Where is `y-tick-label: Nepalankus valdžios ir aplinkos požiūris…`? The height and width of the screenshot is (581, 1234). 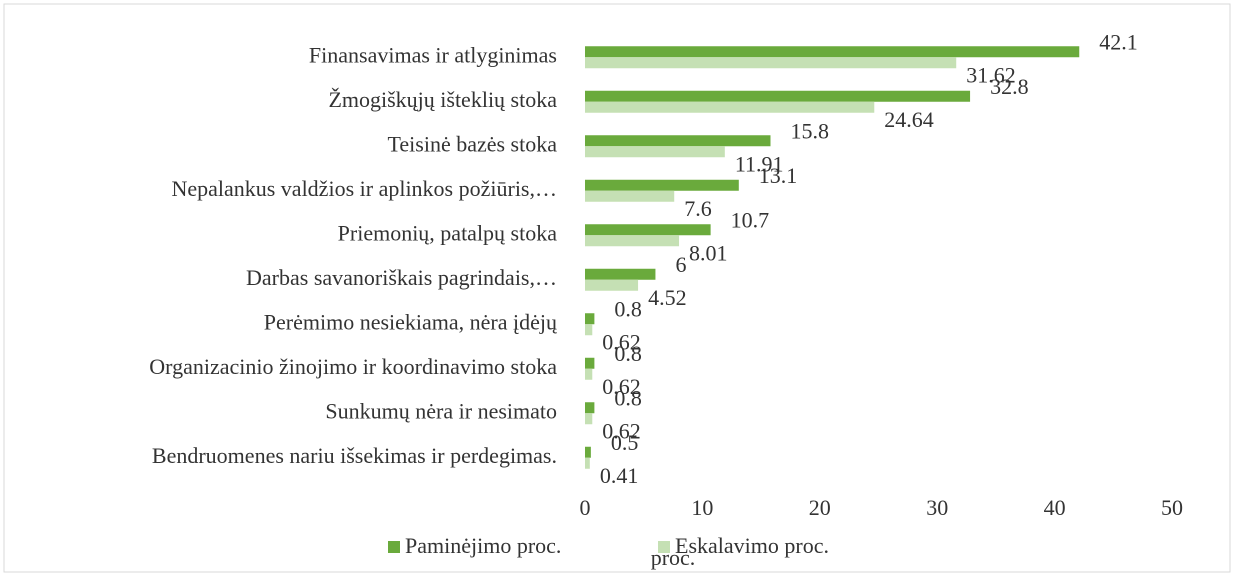
y-tick-label: Nepalankus valdžios ir aplinkos požiūris… is located at coordinates (364, 188).